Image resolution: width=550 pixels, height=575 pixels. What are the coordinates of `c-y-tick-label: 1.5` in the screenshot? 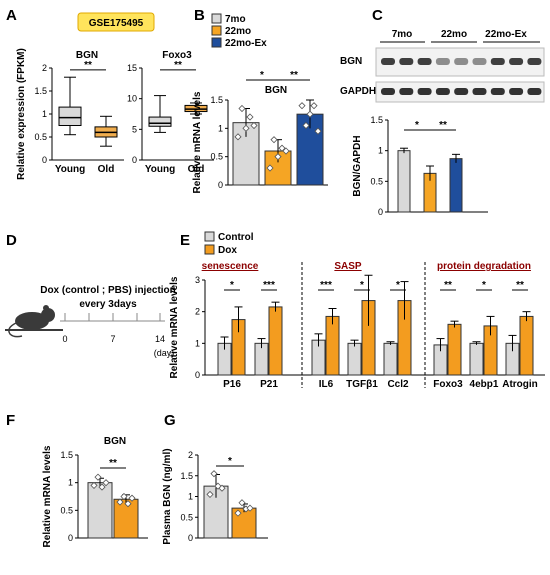 It's located at (376, 120).